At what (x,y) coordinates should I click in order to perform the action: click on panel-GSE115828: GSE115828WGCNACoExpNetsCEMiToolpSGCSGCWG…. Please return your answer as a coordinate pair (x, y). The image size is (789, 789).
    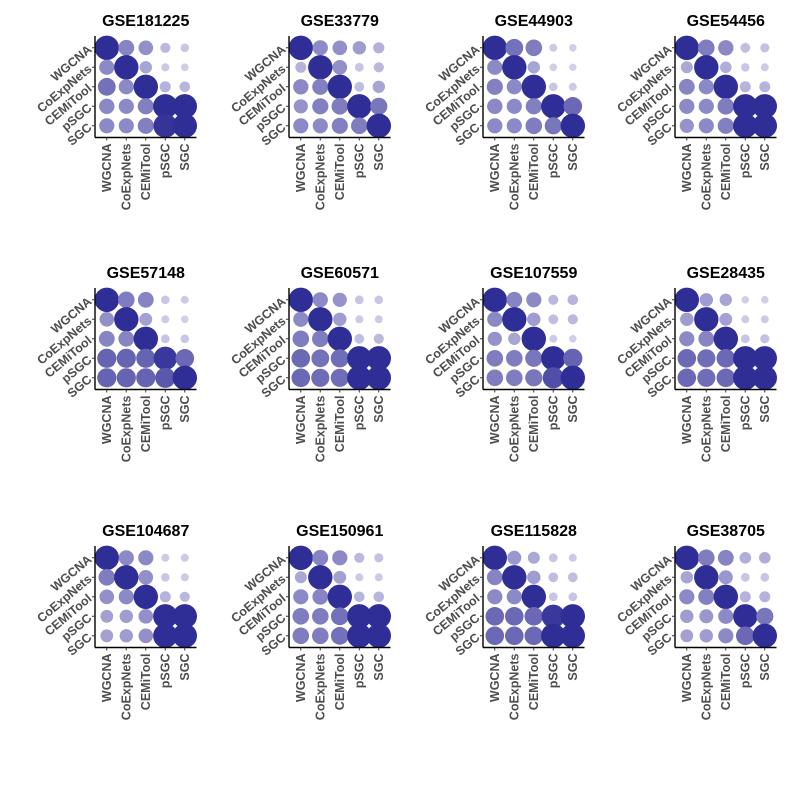
    Looking at the image, I should click on (503, 621).